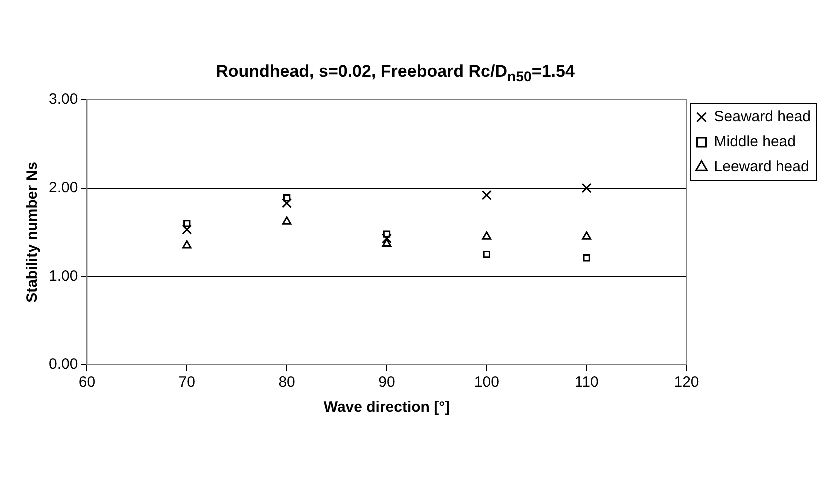 This screenshot has width=839, height=481. What do you see at coordinates (586, 383) in the screenshot?
I see `x-tick-label: 110` at bounding box center [586, 383].